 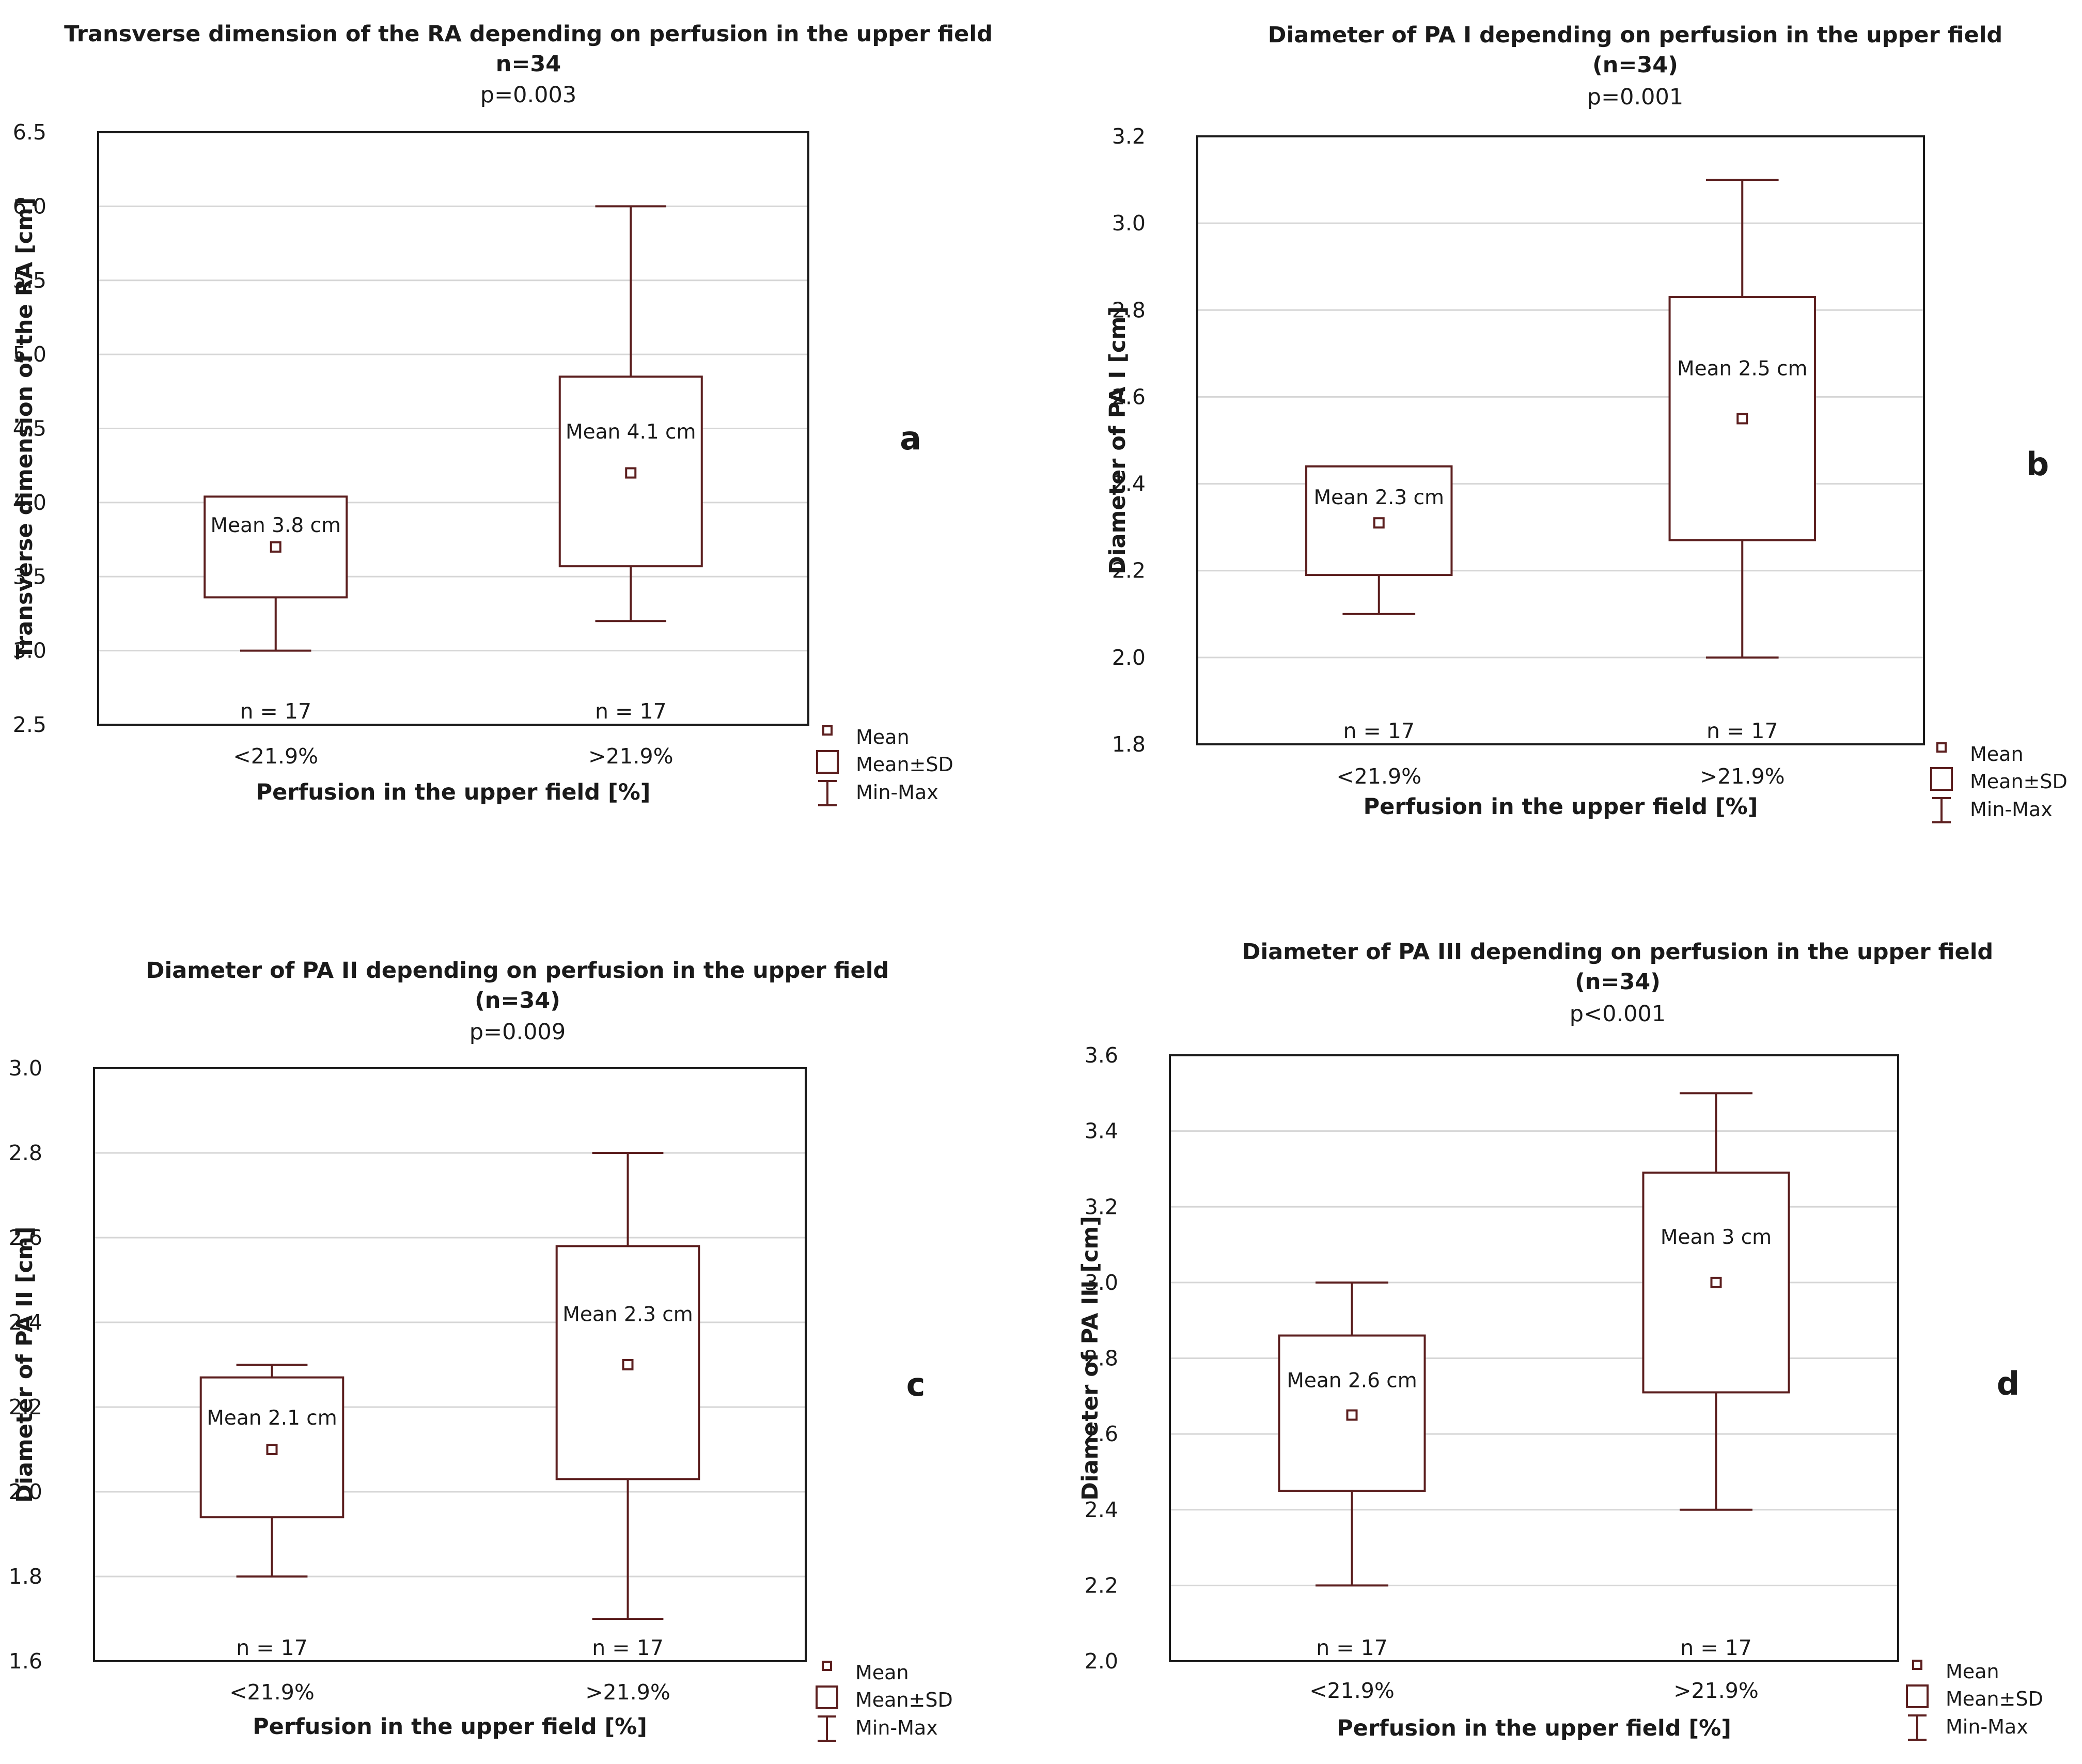 I want to click on p-value-label: p=0.003, so click(x=528, y=95).